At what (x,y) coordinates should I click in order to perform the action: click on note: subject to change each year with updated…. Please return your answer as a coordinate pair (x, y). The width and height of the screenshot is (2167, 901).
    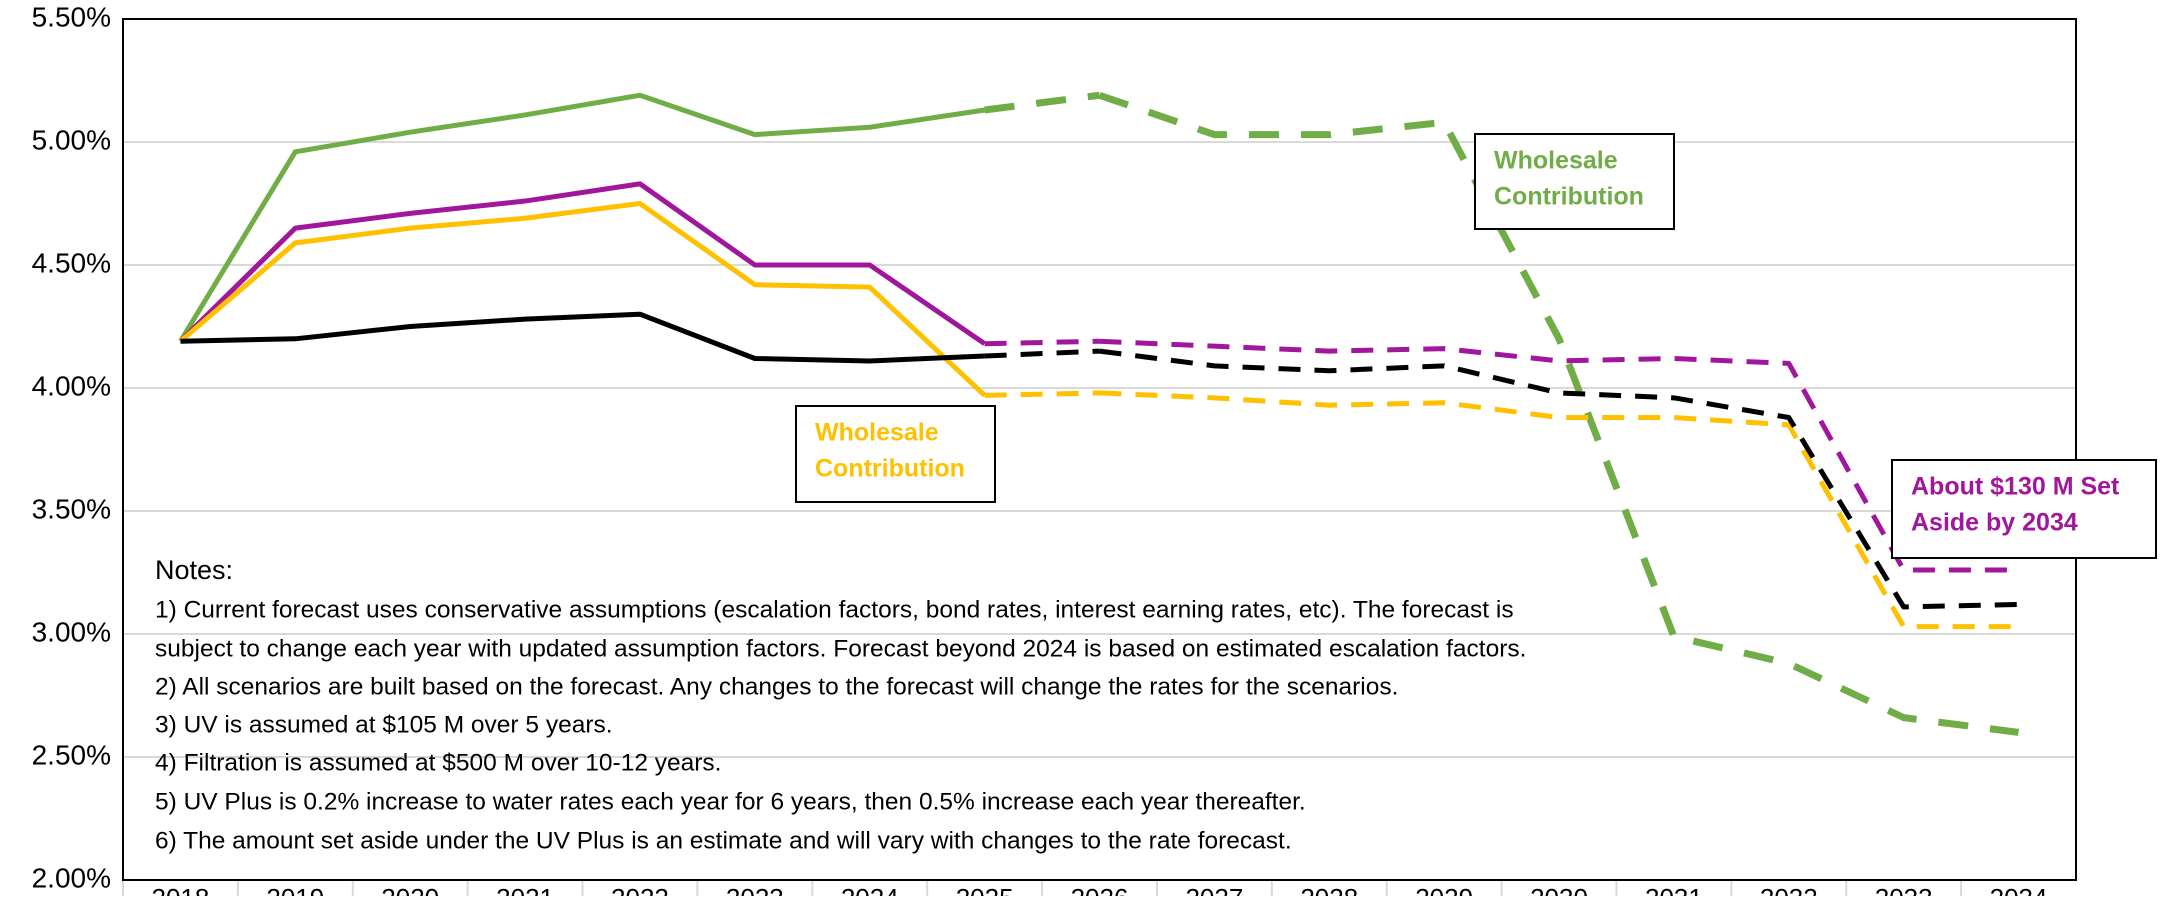
    Looking at the image, I should click on (840, 648).